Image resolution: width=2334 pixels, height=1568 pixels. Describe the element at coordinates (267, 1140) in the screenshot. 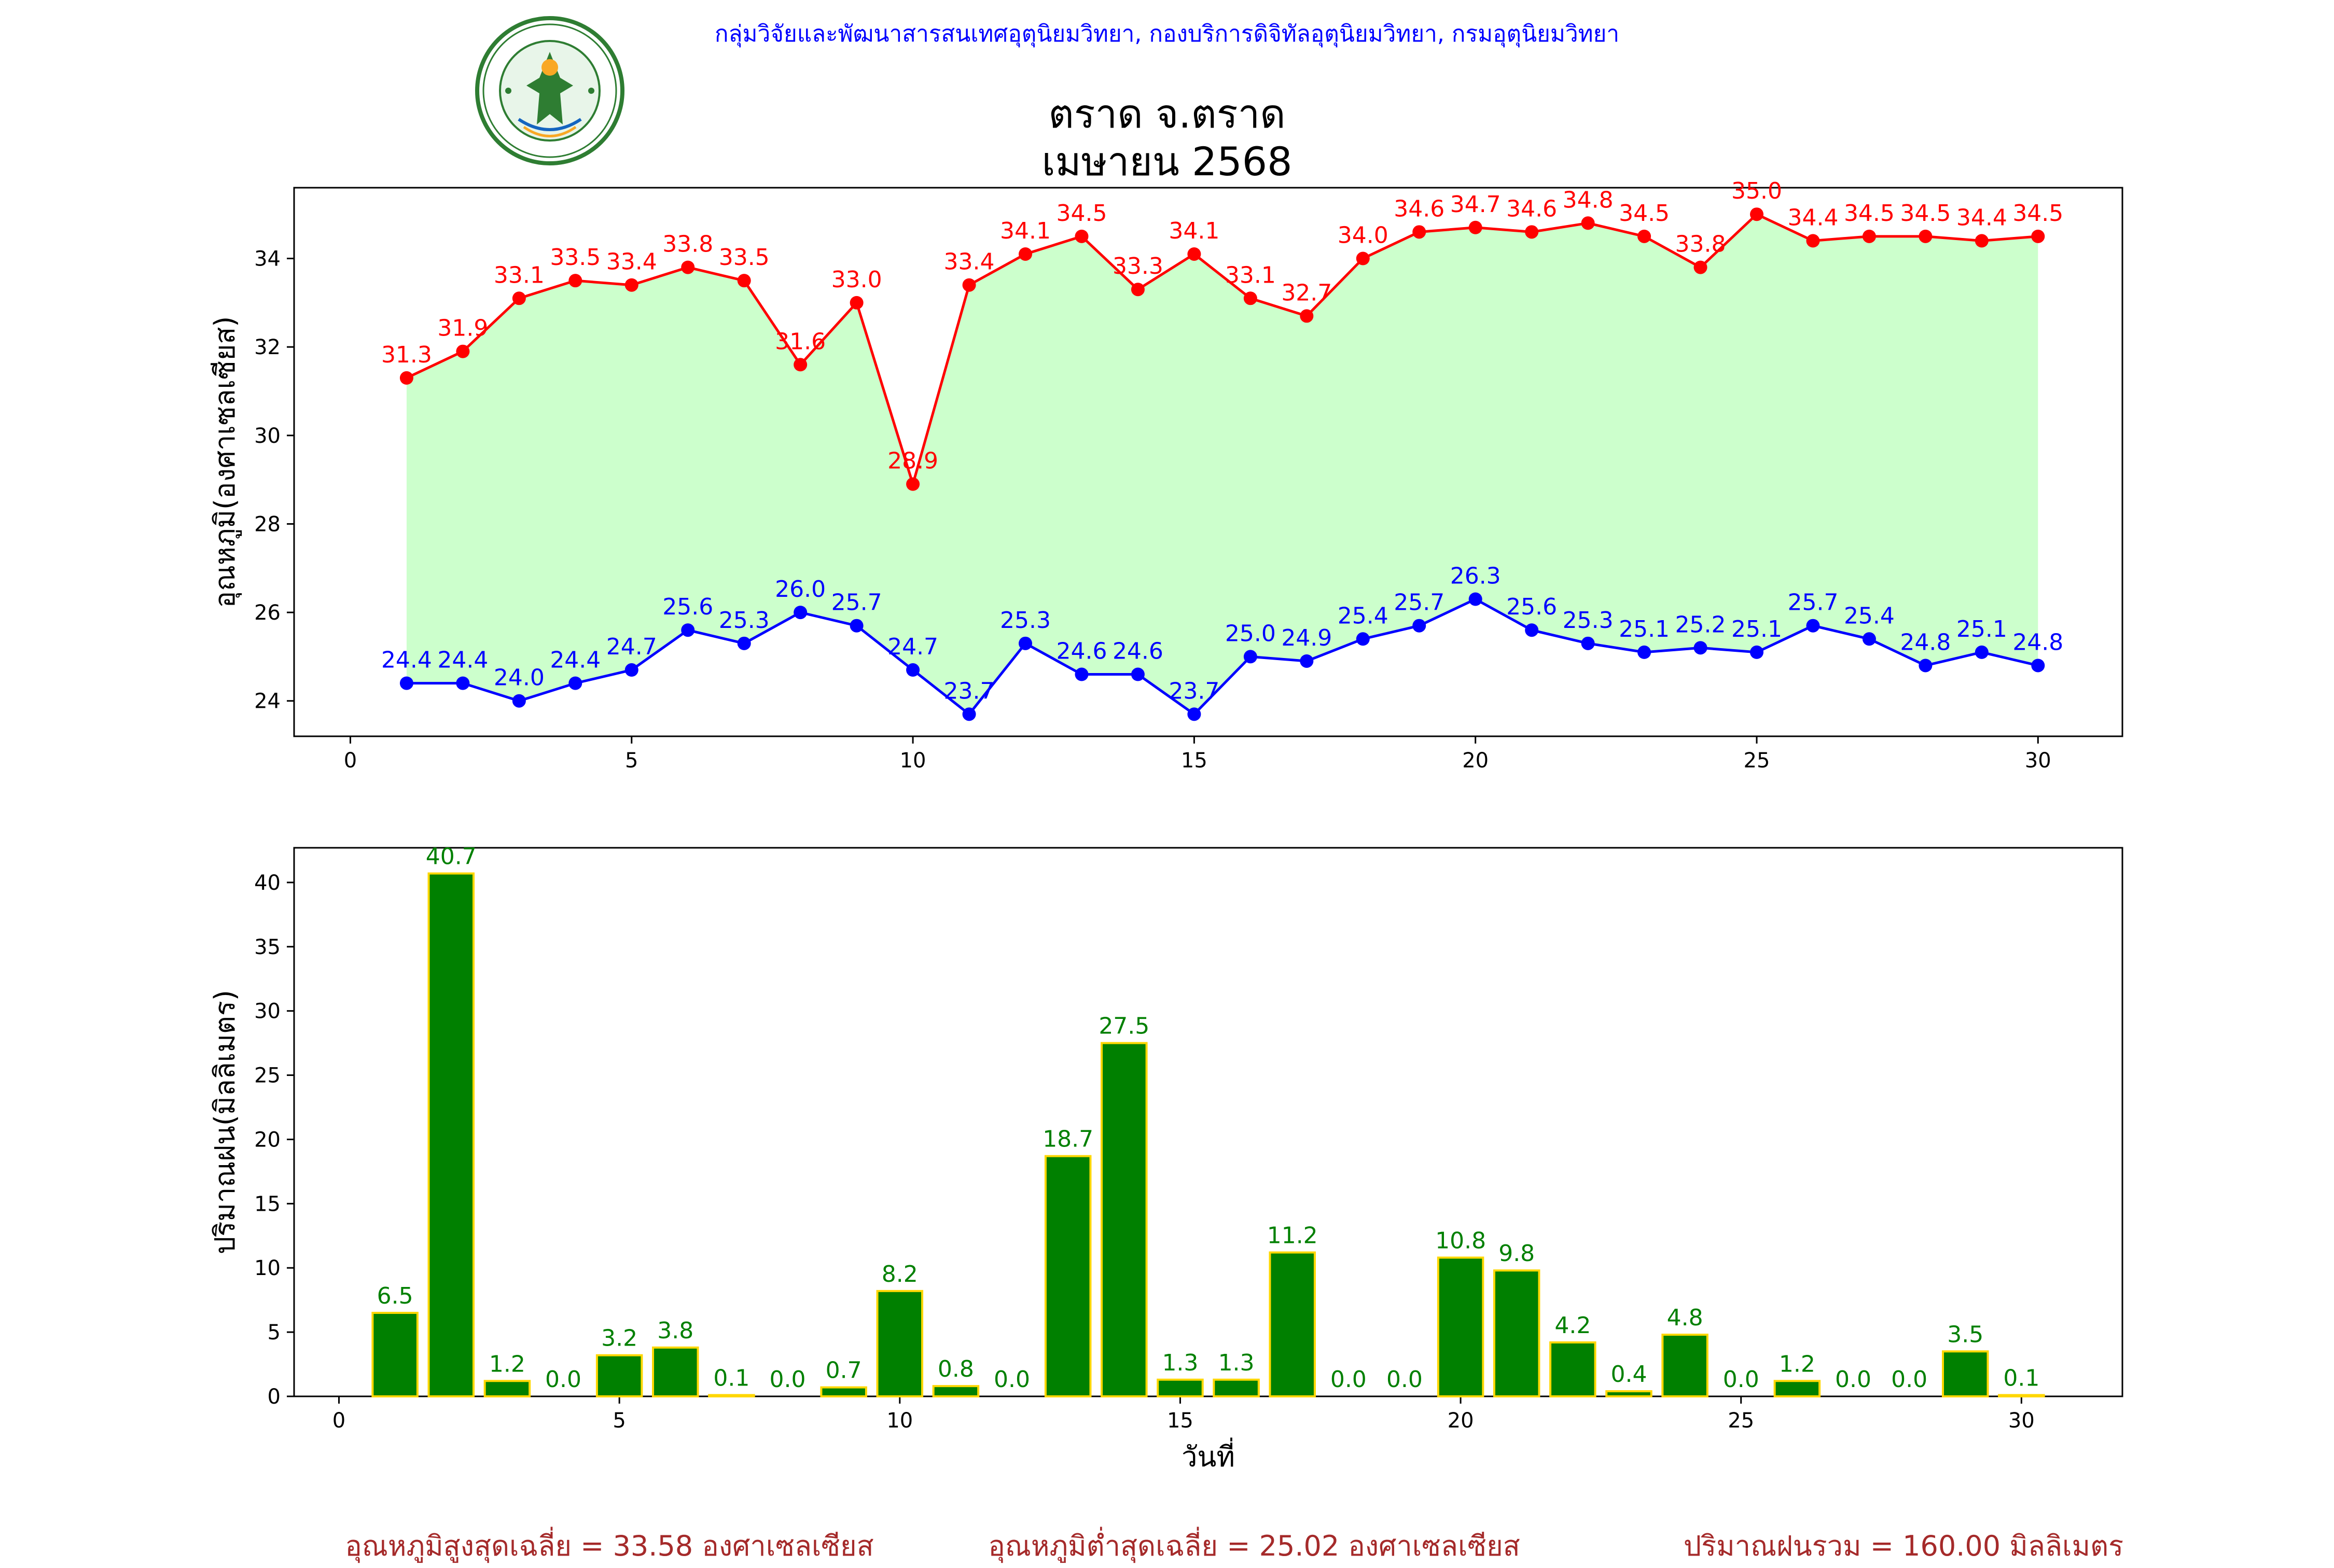

I see `rain-y-tick-label: 20` at that location.